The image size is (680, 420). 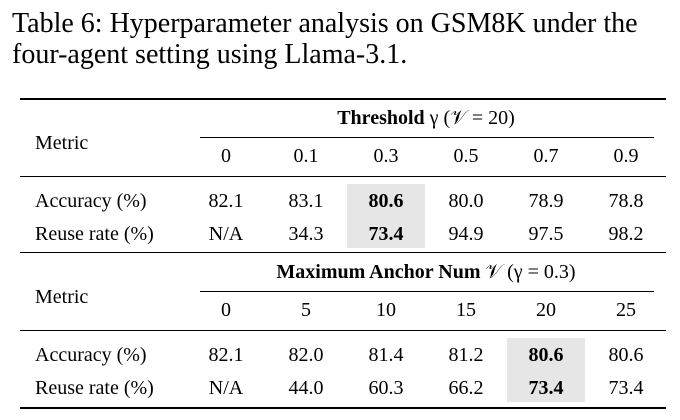 What do you see at coordinates (378, 272) in the screenshot?
I see `title-bold: Maximum Anchor Num` at bounding box center [378, 272].